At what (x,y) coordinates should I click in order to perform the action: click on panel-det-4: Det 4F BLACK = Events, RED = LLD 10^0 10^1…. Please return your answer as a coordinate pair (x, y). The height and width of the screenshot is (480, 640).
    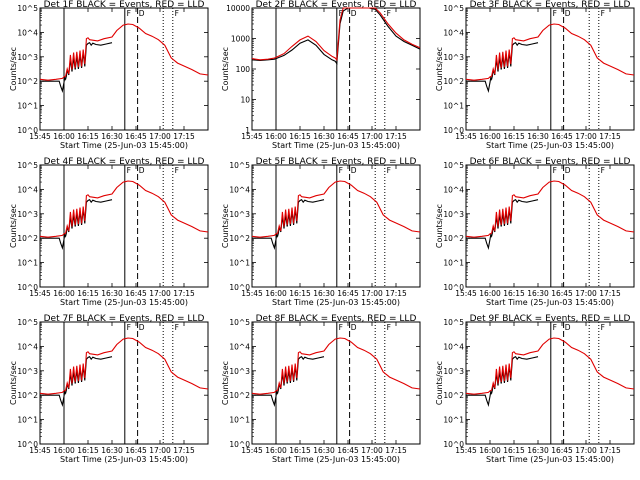
    Looking at the image, I should click on (109, 232).